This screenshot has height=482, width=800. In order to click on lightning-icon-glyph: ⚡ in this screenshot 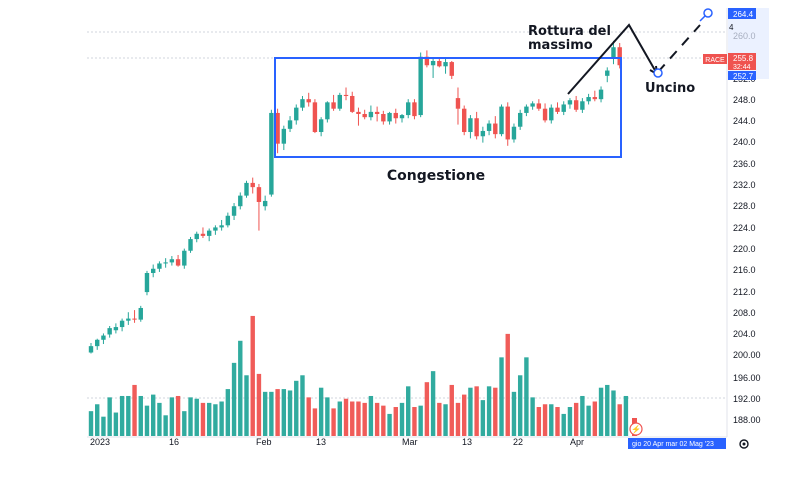, I will do `click(636, 429)`.